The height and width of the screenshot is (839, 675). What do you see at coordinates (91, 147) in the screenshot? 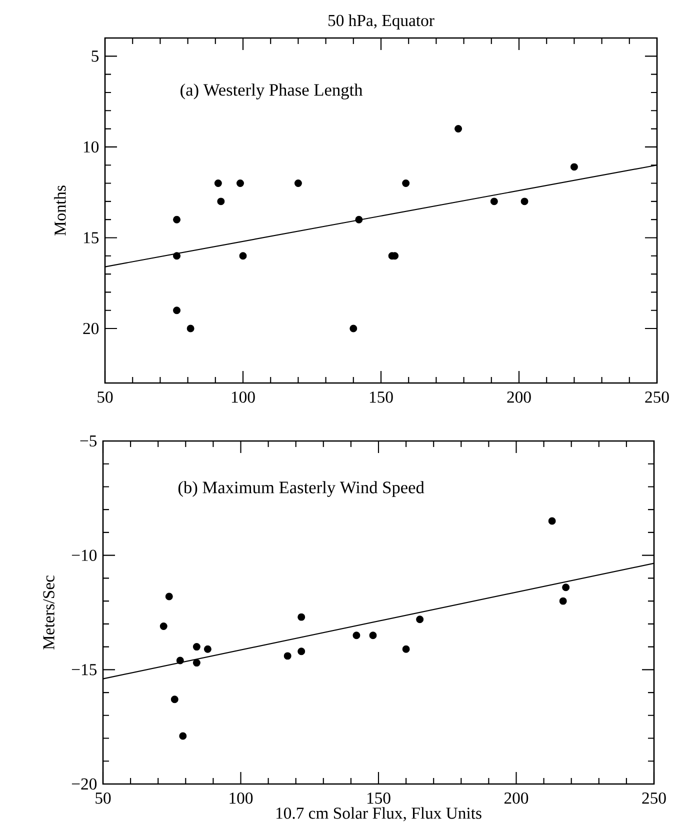
I see `y-tick-label: 10` at bounding box center [91, 147].